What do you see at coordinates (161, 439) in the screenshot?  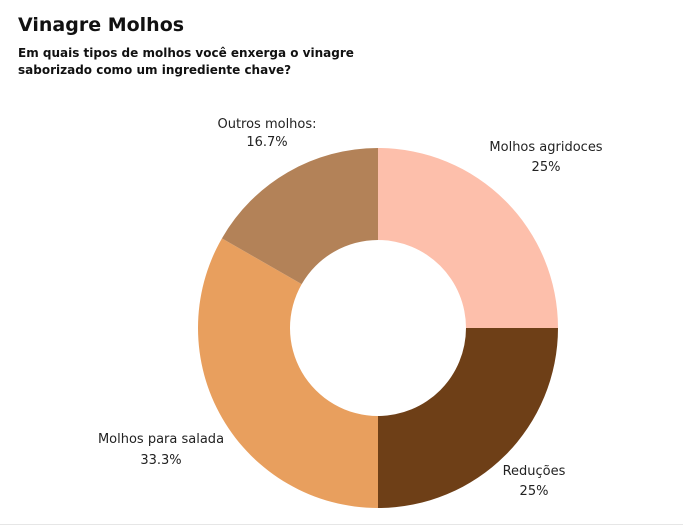 I see `slice-label: Molhos para salada` at bounding box center [161, 439].